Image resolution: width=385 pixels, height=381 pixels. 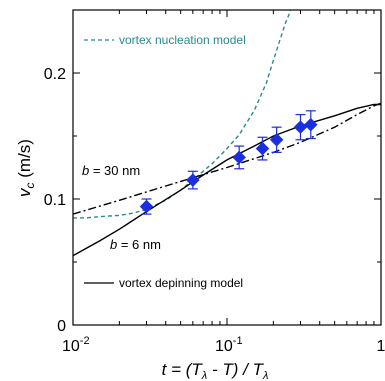 What do you see at coordinates (229, 345) in the screenshot?
I see `x-tick-label-1: 10⁻¹` at bounding box center [229, 345].